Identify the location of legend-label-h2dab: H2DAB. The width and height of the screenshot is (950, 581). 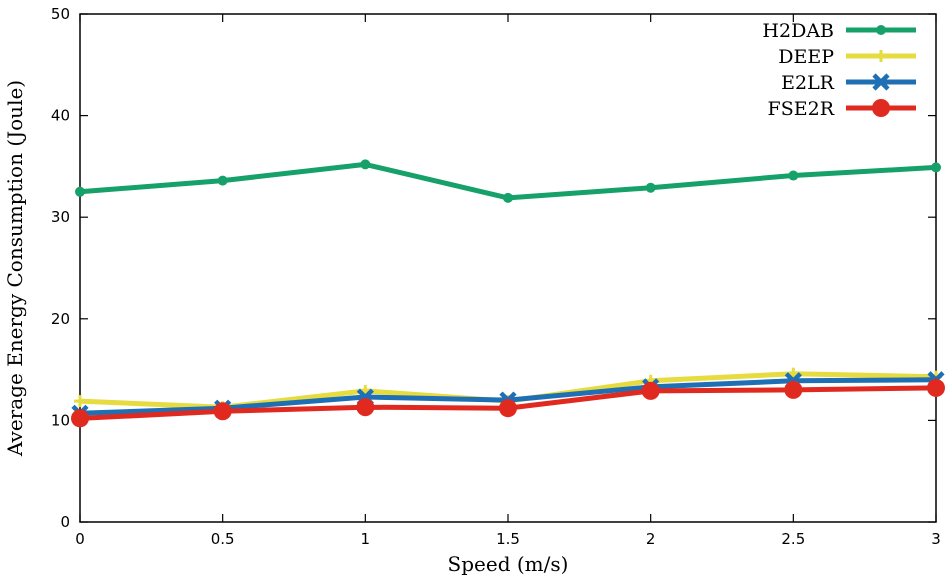
(798, 31).